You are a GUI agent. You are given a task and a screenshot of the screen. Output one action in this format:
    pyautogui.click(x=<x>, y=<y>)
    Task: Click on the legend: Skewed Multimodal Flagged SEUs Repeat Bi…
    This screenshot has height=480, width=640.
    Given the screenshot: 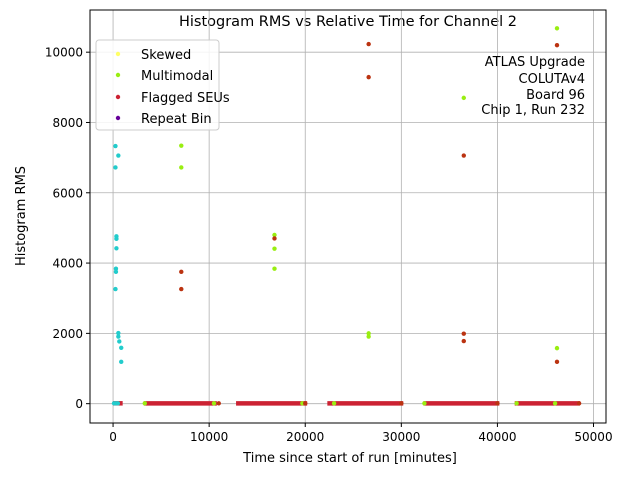 What is the action you would take?
    pyautogui.click(x=162, y=85)
    